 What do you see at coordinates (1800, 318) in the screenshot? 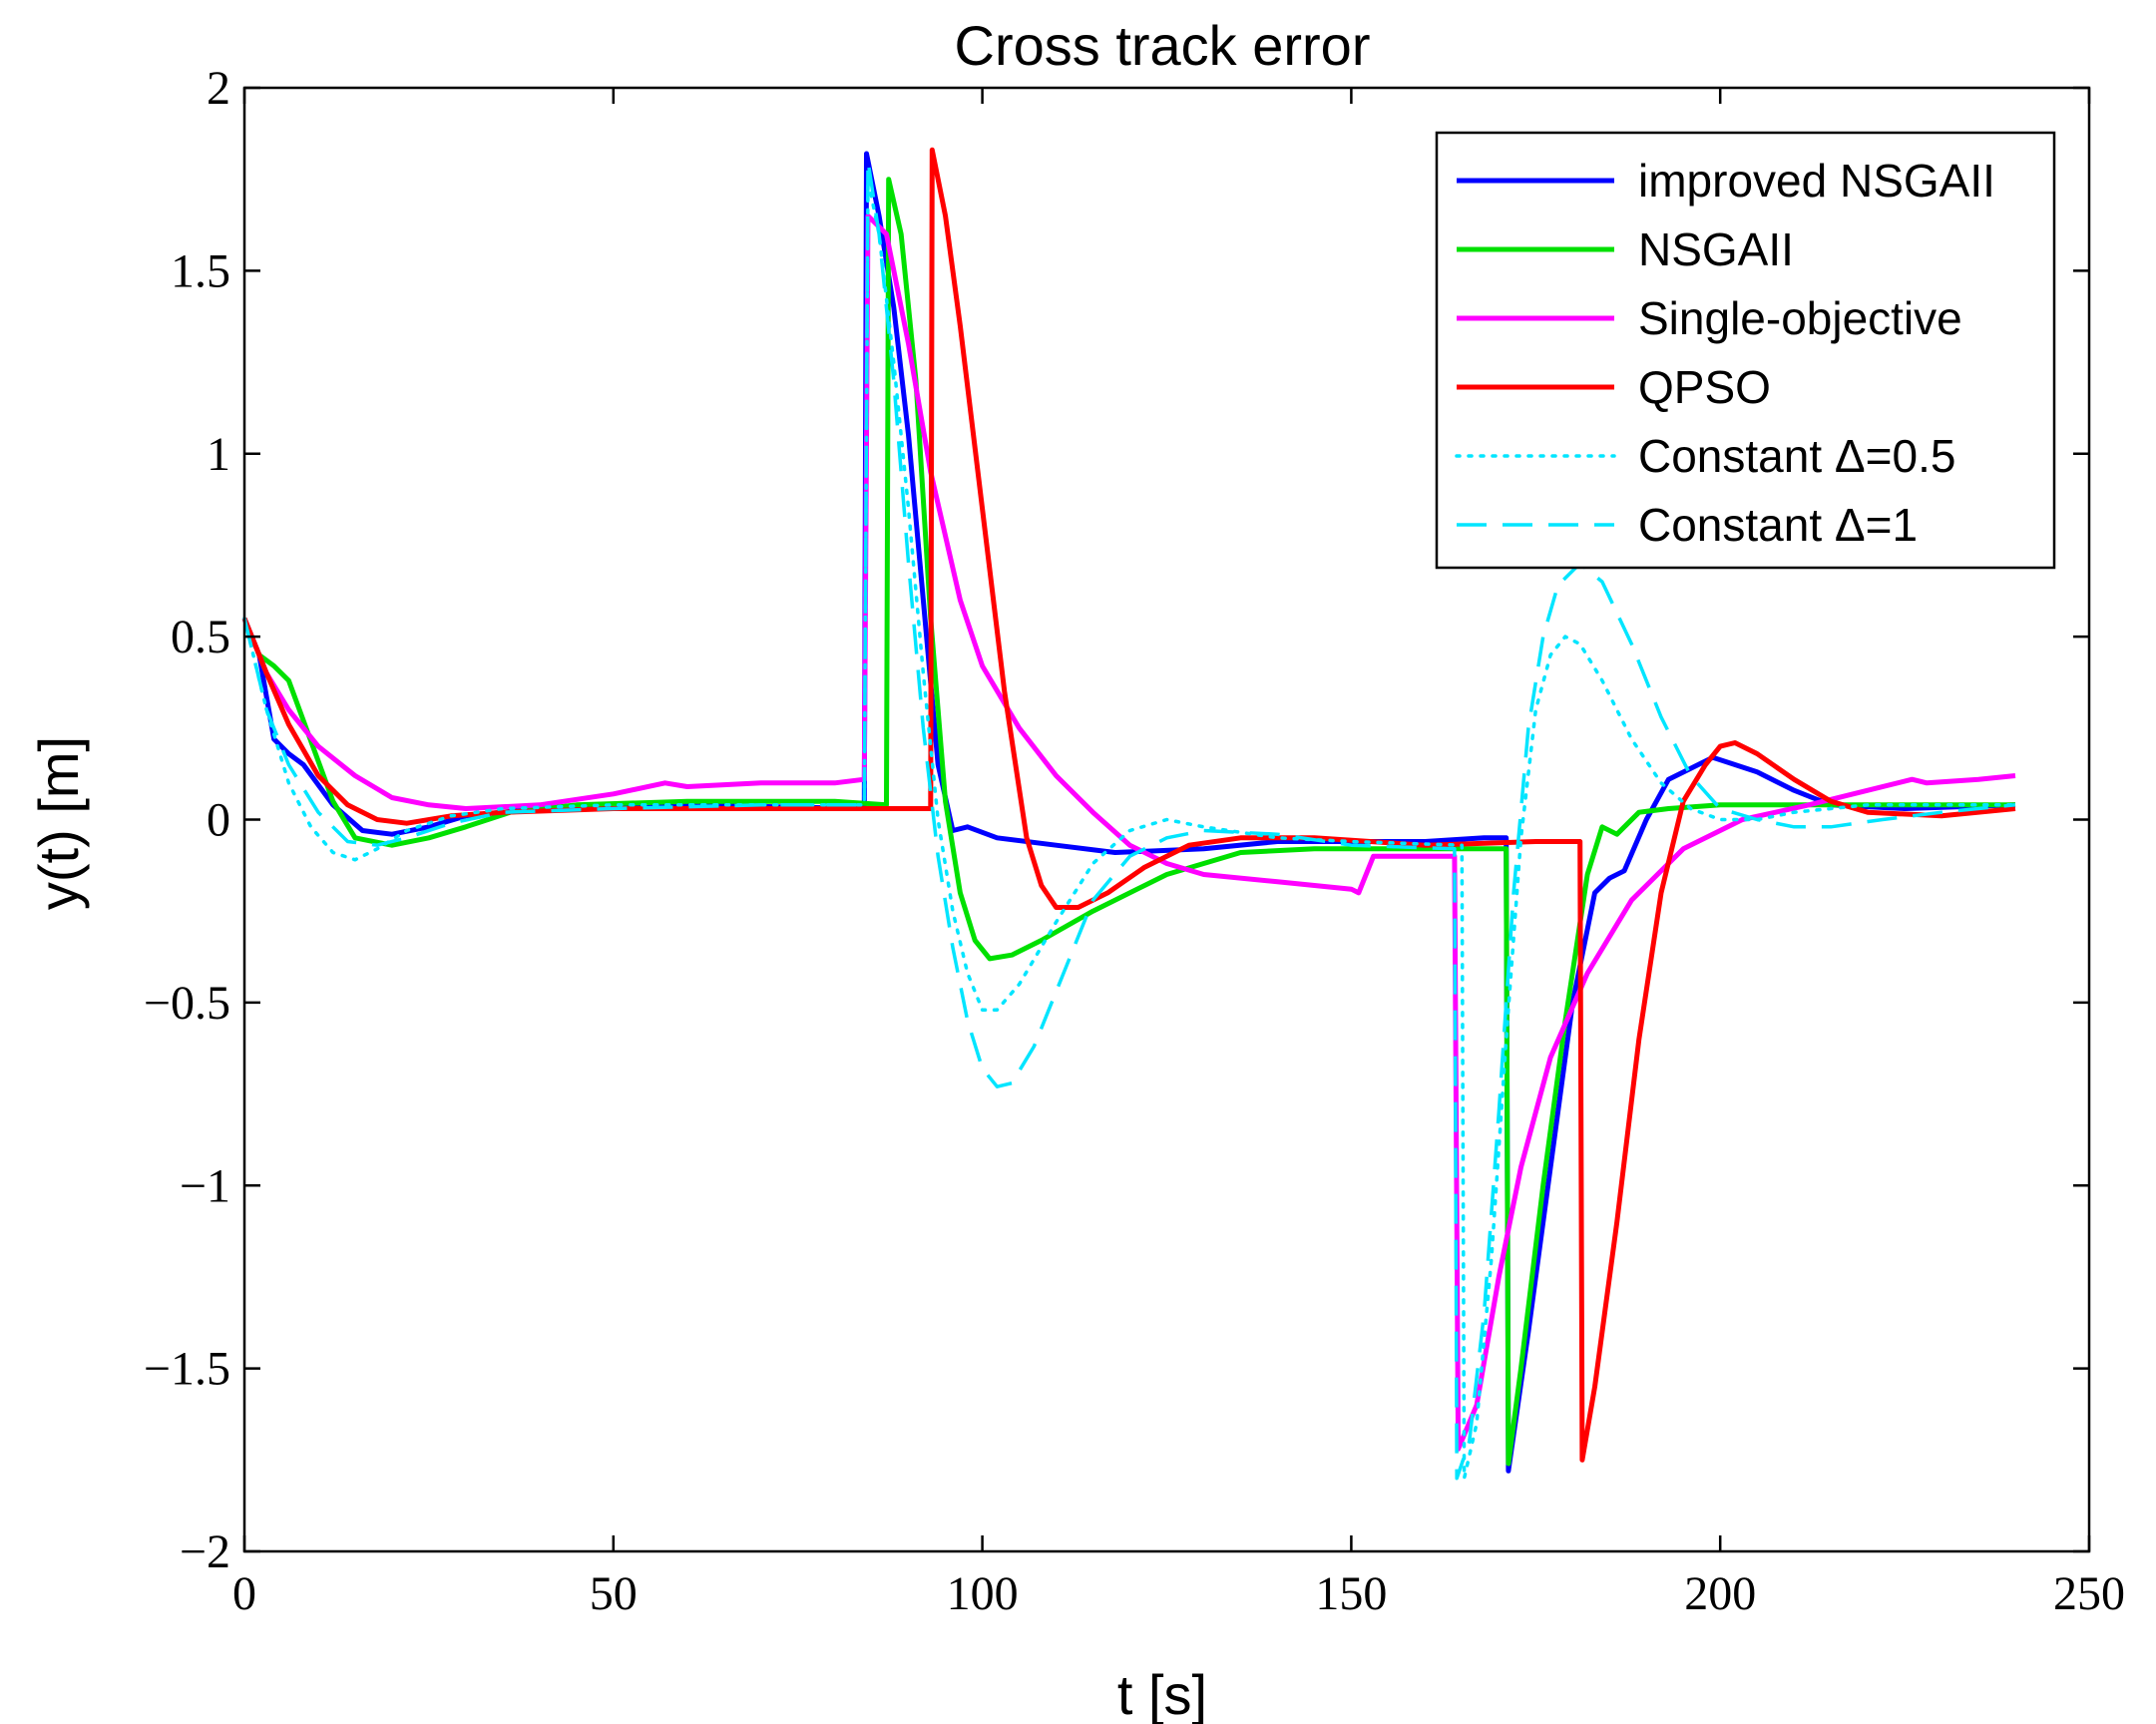
I see `legend-label: Single-objective` at bounding box center [1800, 318].